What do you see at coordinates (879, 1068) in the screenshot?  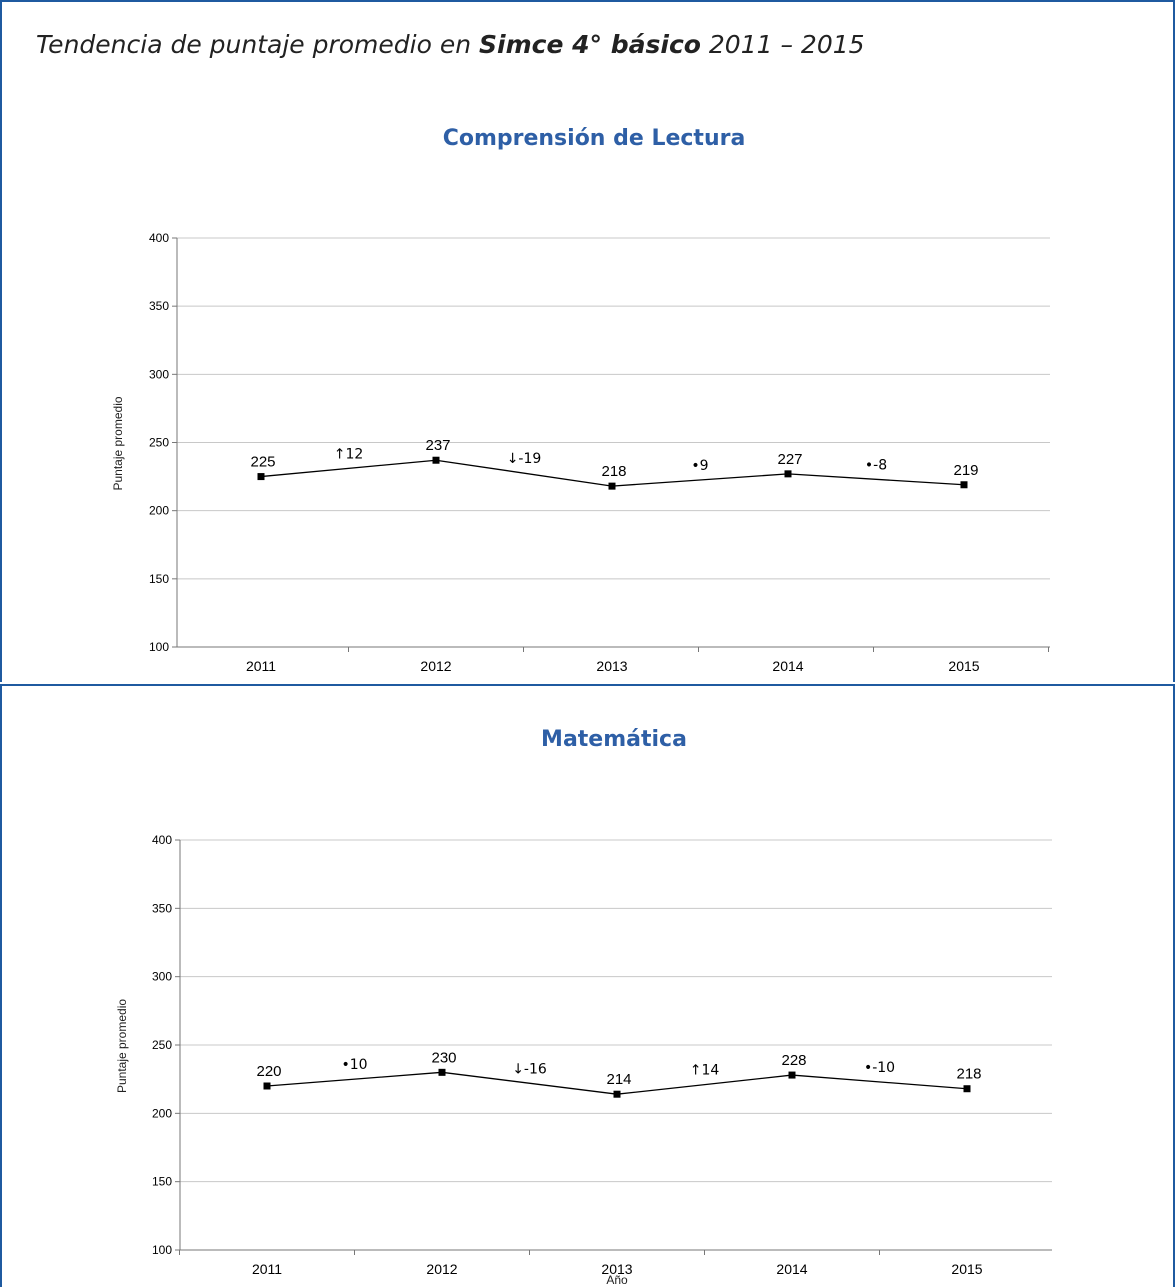 I see `change-label: •-10` at bounding box center [879, 1068].